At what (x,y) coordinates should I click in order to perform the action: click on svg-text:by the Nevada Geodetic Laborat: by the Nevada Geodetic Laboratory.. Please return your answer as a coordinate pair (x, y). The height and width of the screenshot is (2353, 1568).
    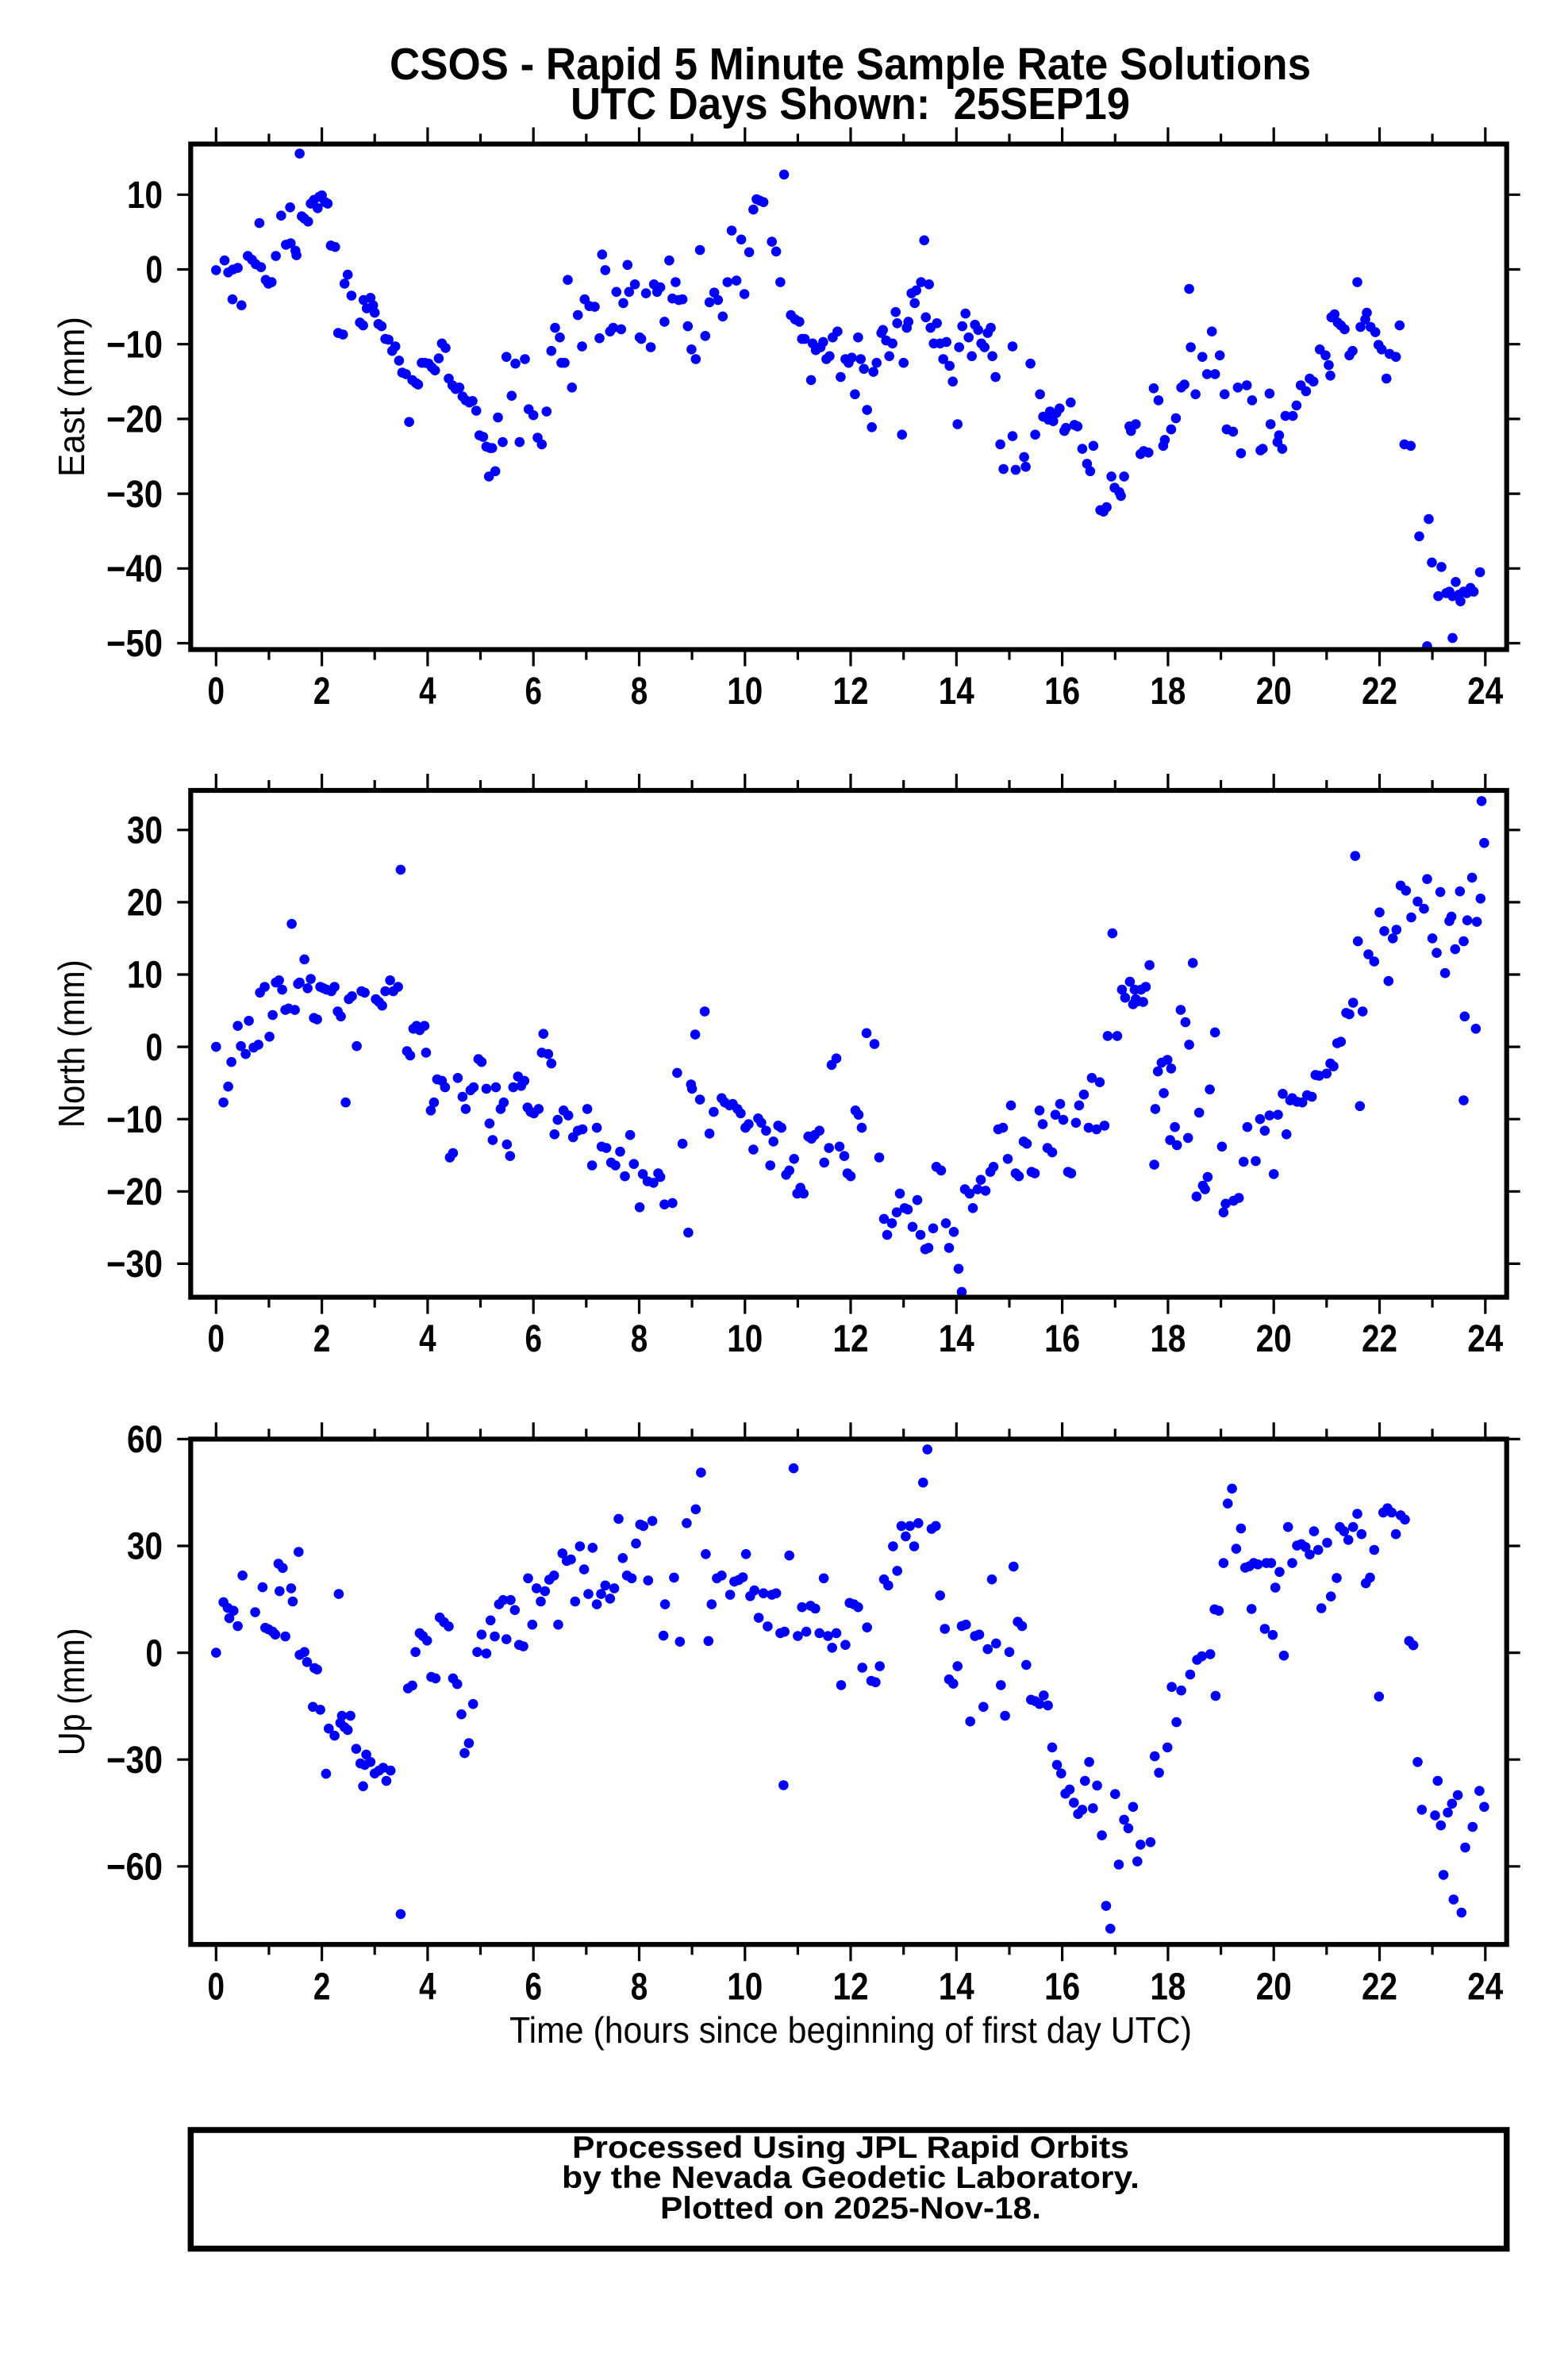
    Looking at the image, I should click on (850, 2178).